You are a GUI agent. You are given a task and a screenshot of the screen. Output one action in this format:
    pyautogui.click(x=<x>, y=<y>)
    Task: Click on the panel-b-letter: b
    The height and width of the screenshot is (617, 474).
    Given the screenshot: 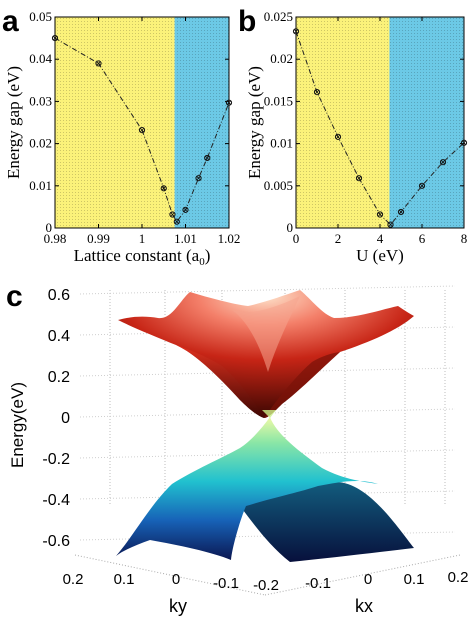 What is the action you would take?
    pyautogui.click(x=247, y=21)
    